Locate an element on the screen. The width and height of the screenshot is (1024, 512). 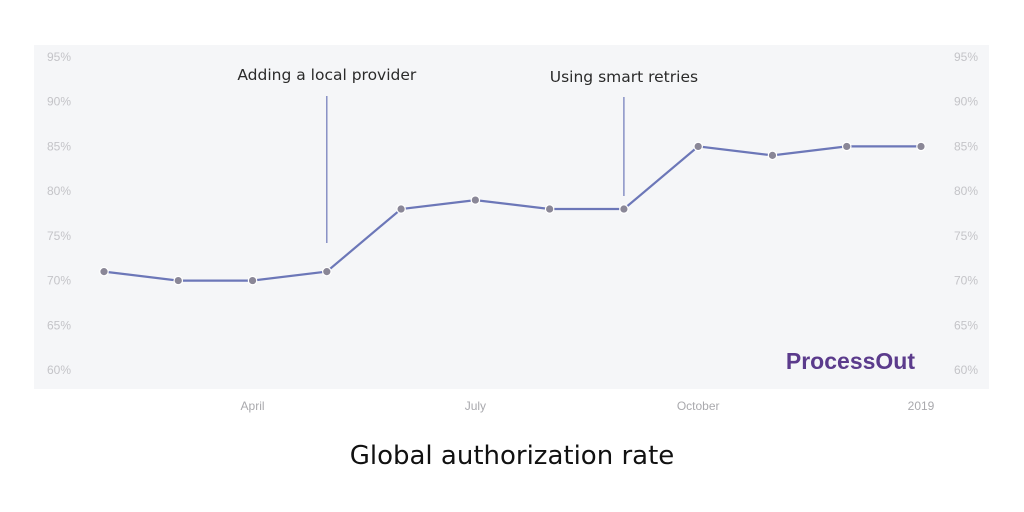
x-axis: April July October 2019 is located at coordinates (588, 406).